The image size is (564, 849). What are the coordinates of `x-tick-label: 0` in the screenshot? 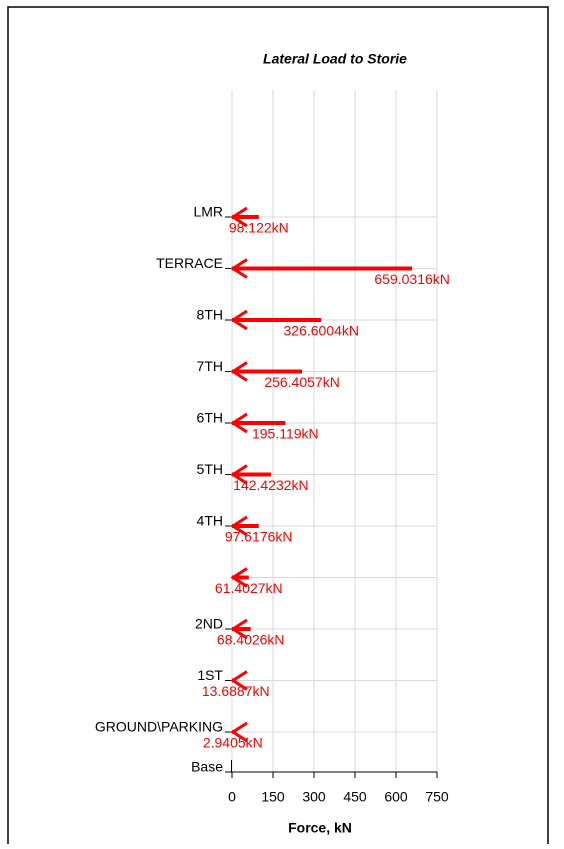 It's located at (232, 797).